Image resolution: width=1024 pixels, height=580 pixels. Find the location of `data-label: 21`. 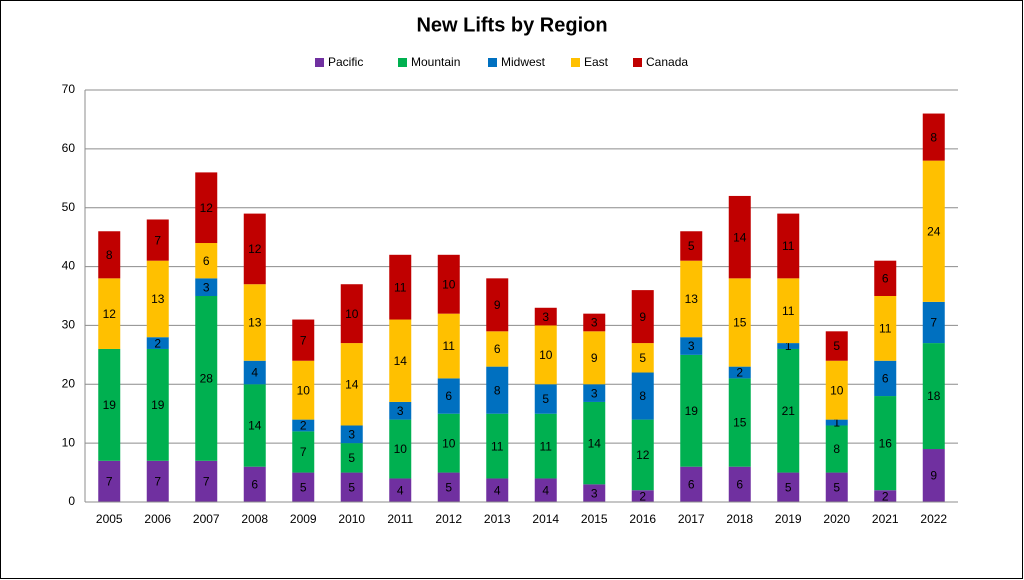

data-label: 21 is located at coordinates (789, 411).